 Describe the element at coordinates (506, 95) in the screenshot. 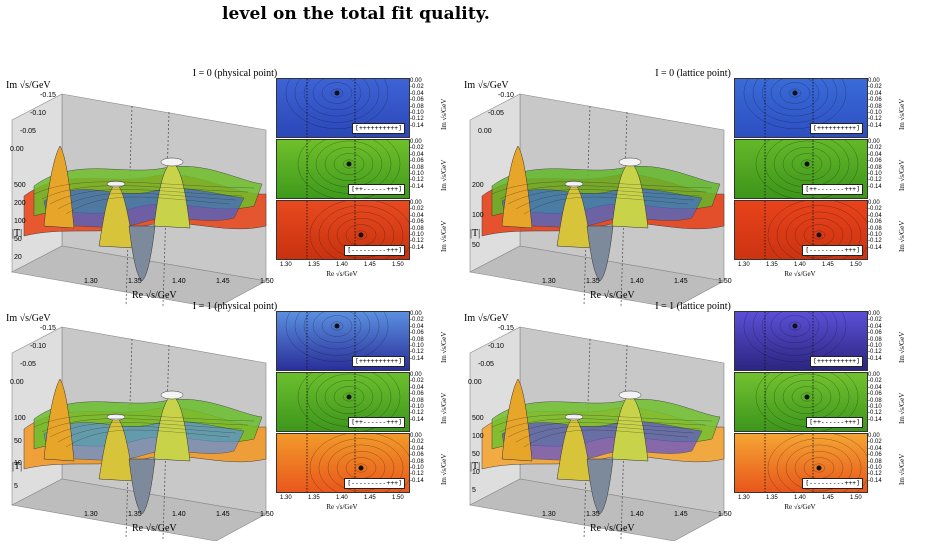

I see `y-axis-tick: -0.10` at that location.